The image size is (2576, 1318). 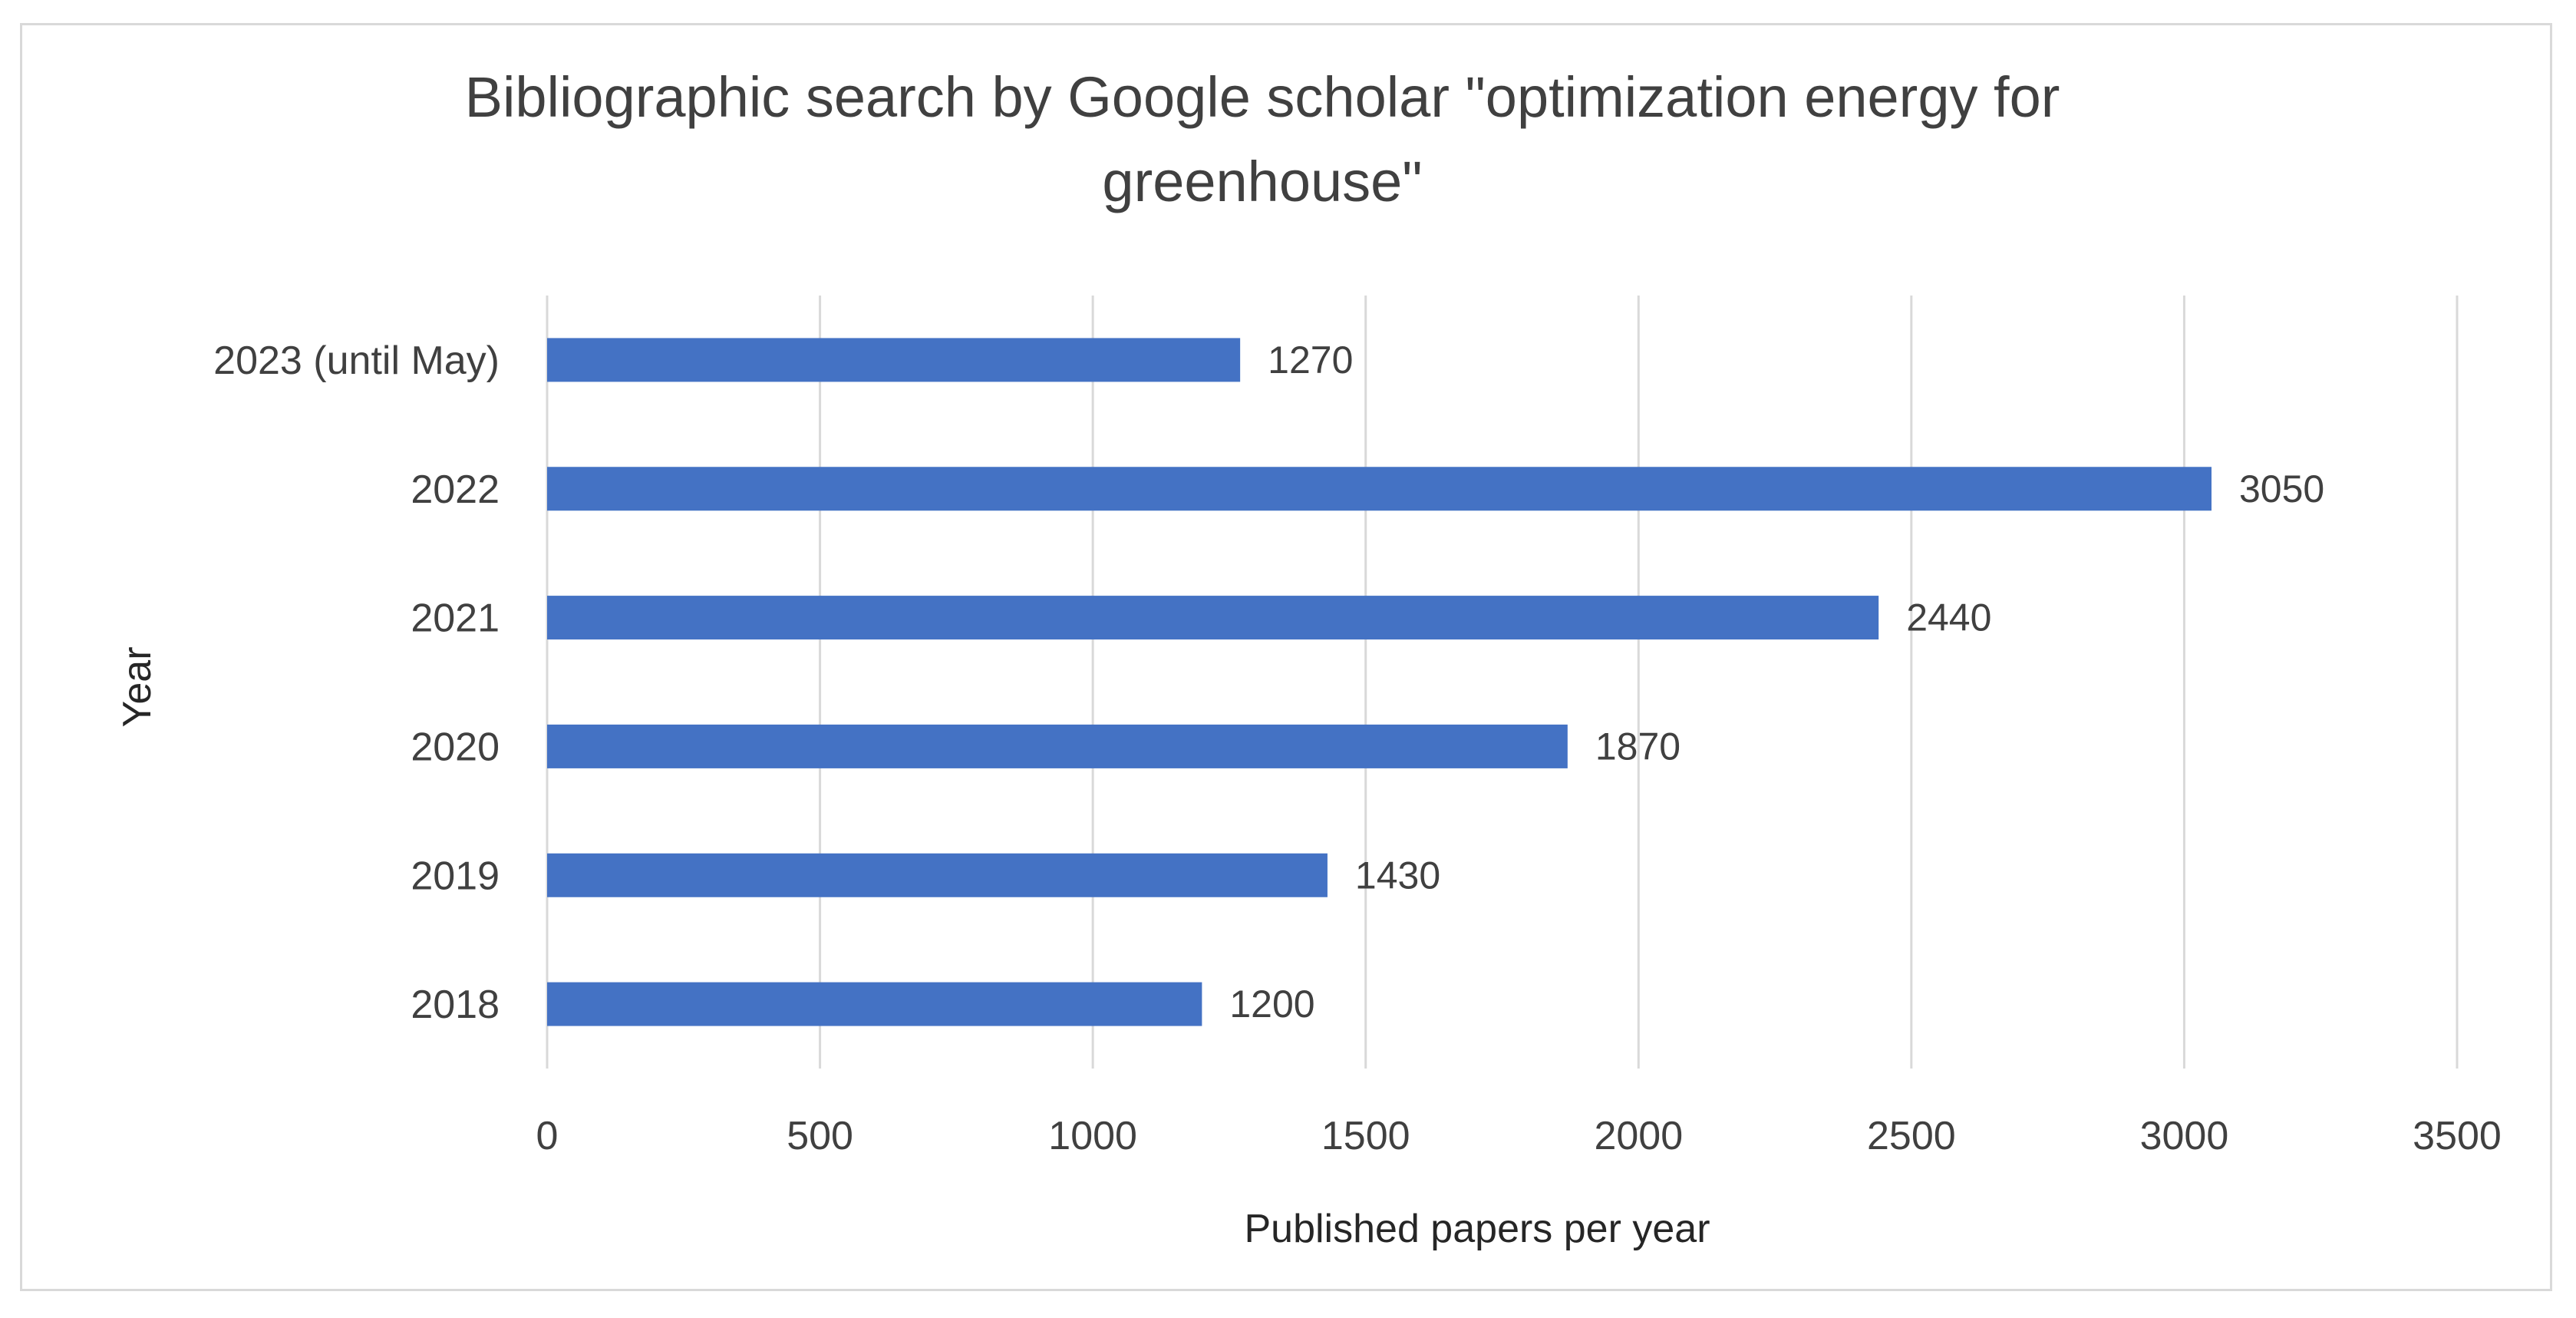 I want to click on x-tick-label: 2000, so click(x=1638, y=1136).